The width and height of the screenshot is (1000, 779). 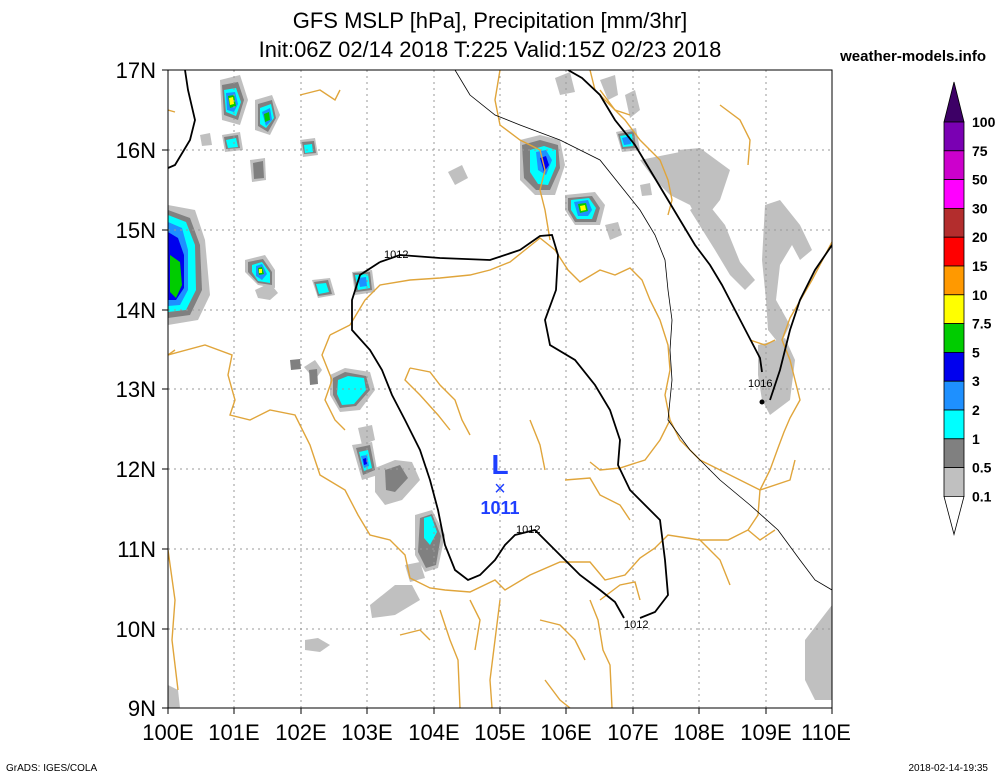 What do you see at coordinates (136, 70) in the screenshot?
I see `lat-label: 17N` at bounding box center [136, 70].